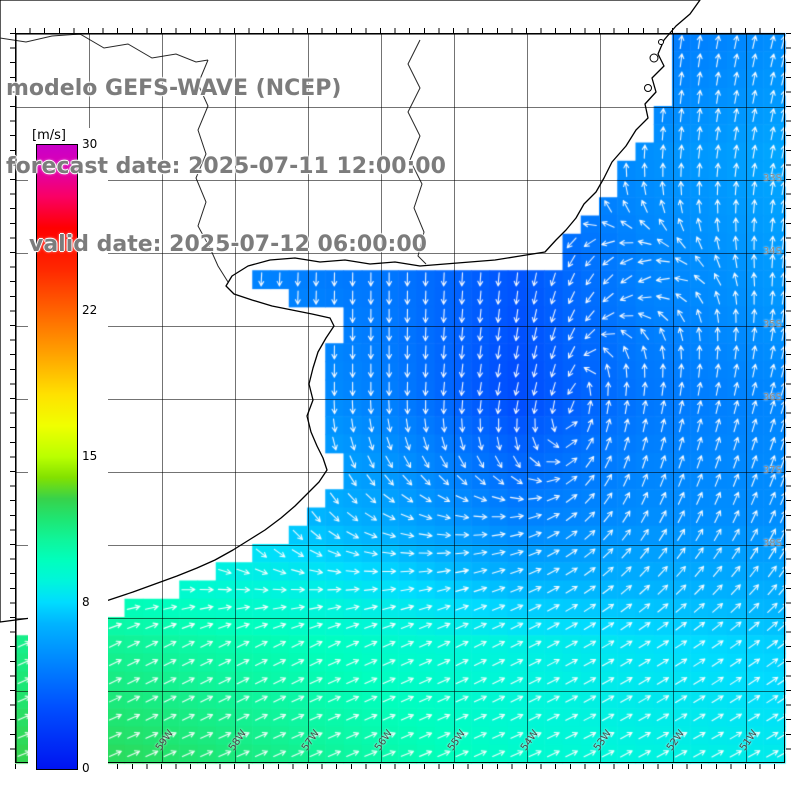 This screenshot has width=800, height=800. Describe the element at coordinates (174, 88) in the screenshot. I see `title-line-model: modelo GEFS-WAVE (NCEP)` at that location.